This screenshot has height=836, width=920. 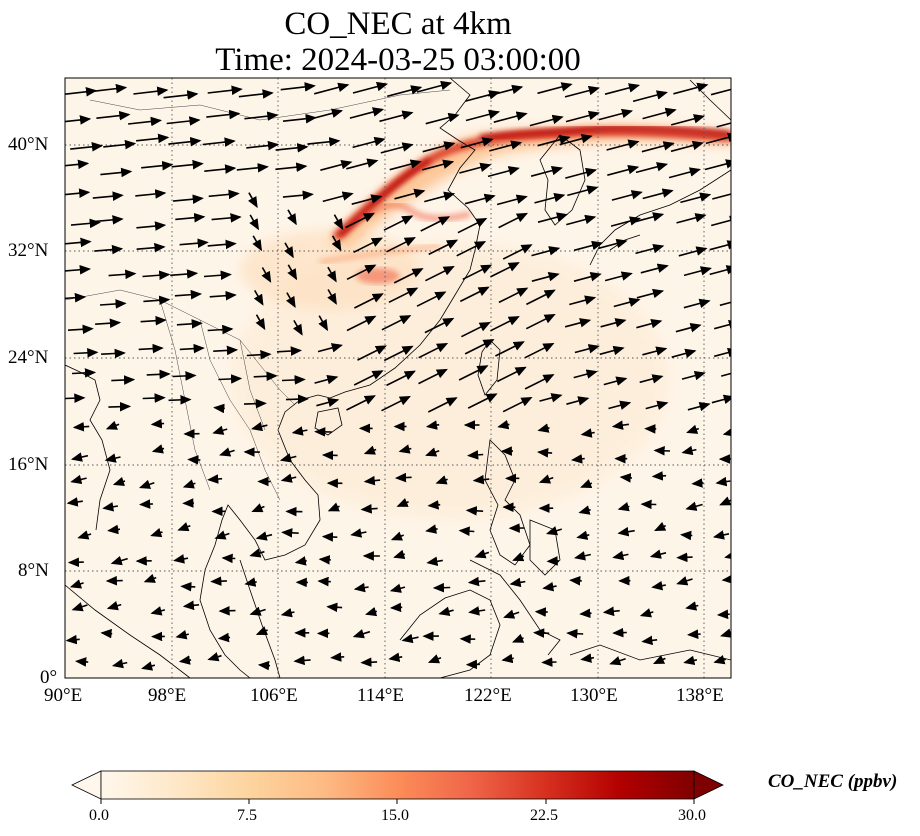 I want to click on lat-tick-label: 40°N, so click(x=28, y=144).